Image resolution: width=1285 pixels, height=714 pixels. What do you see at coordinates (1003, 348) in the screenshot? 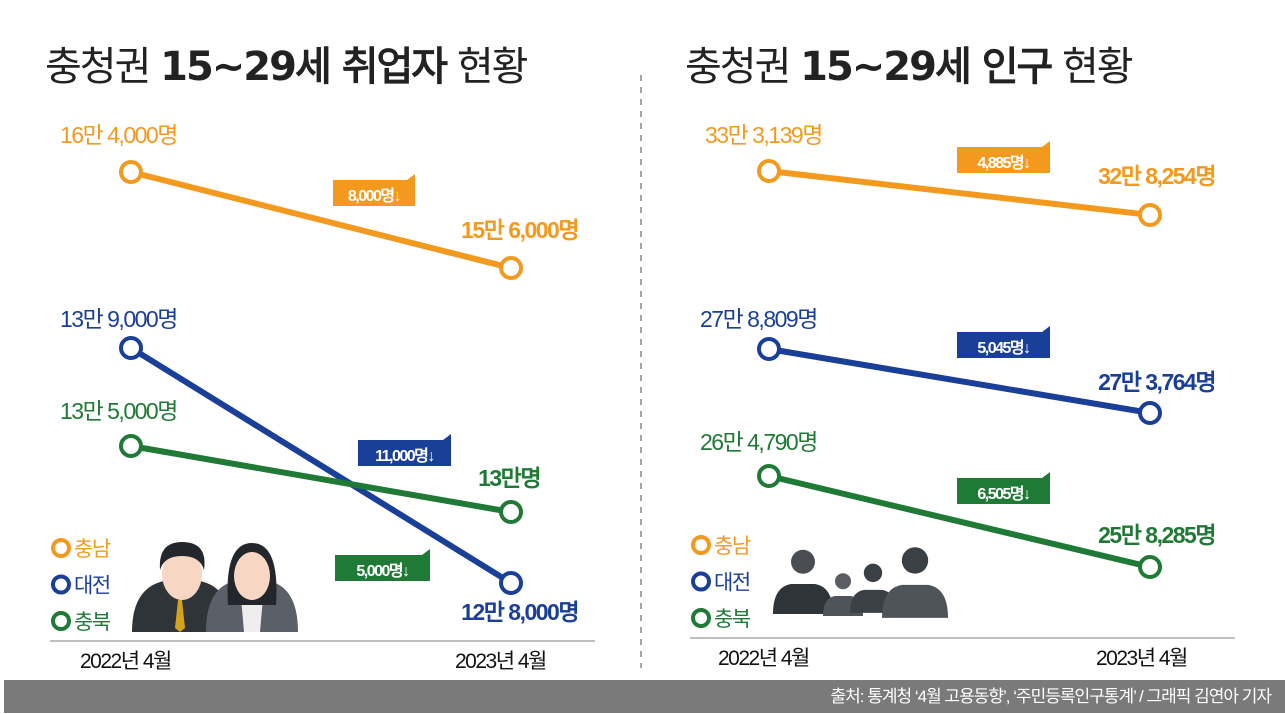
I see `change-label-daejeon: 5,045명↓` at bounding box center [1003, 348].